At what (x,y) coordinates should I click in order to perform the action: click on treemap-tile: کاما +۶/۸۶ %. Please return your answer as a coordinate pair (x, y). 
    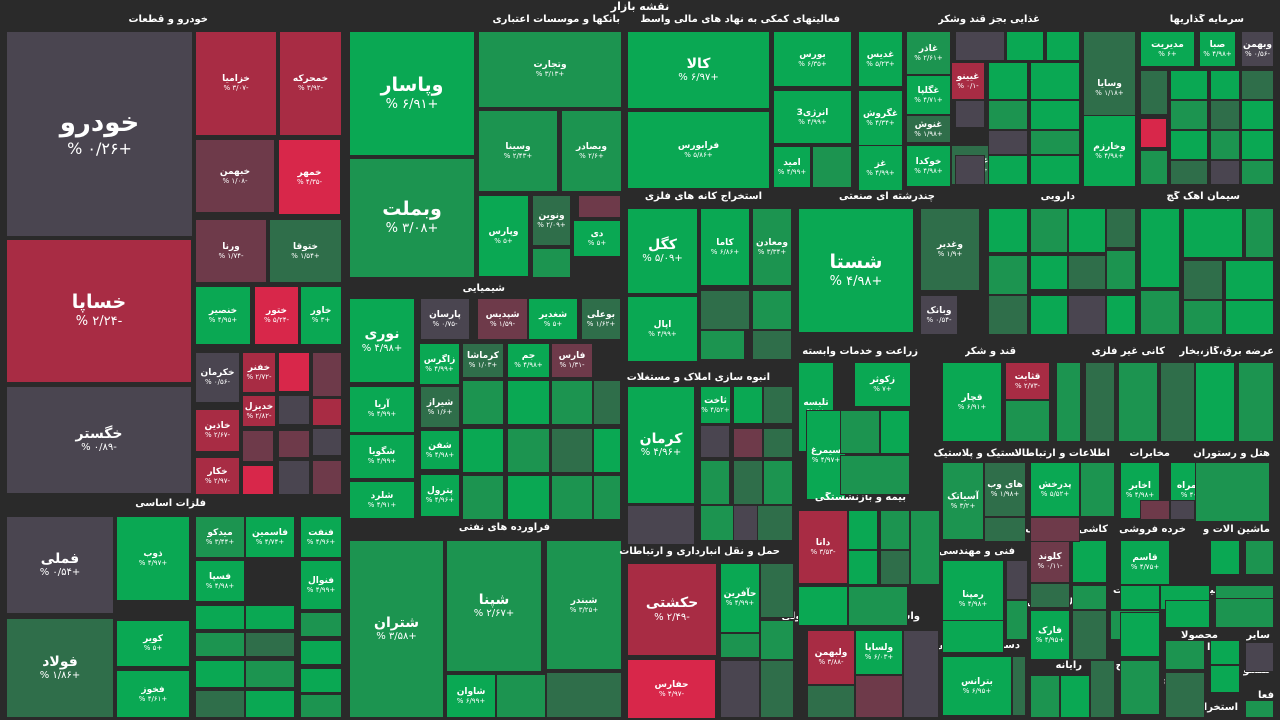
    Looking at the image, I should click on (725, 247).